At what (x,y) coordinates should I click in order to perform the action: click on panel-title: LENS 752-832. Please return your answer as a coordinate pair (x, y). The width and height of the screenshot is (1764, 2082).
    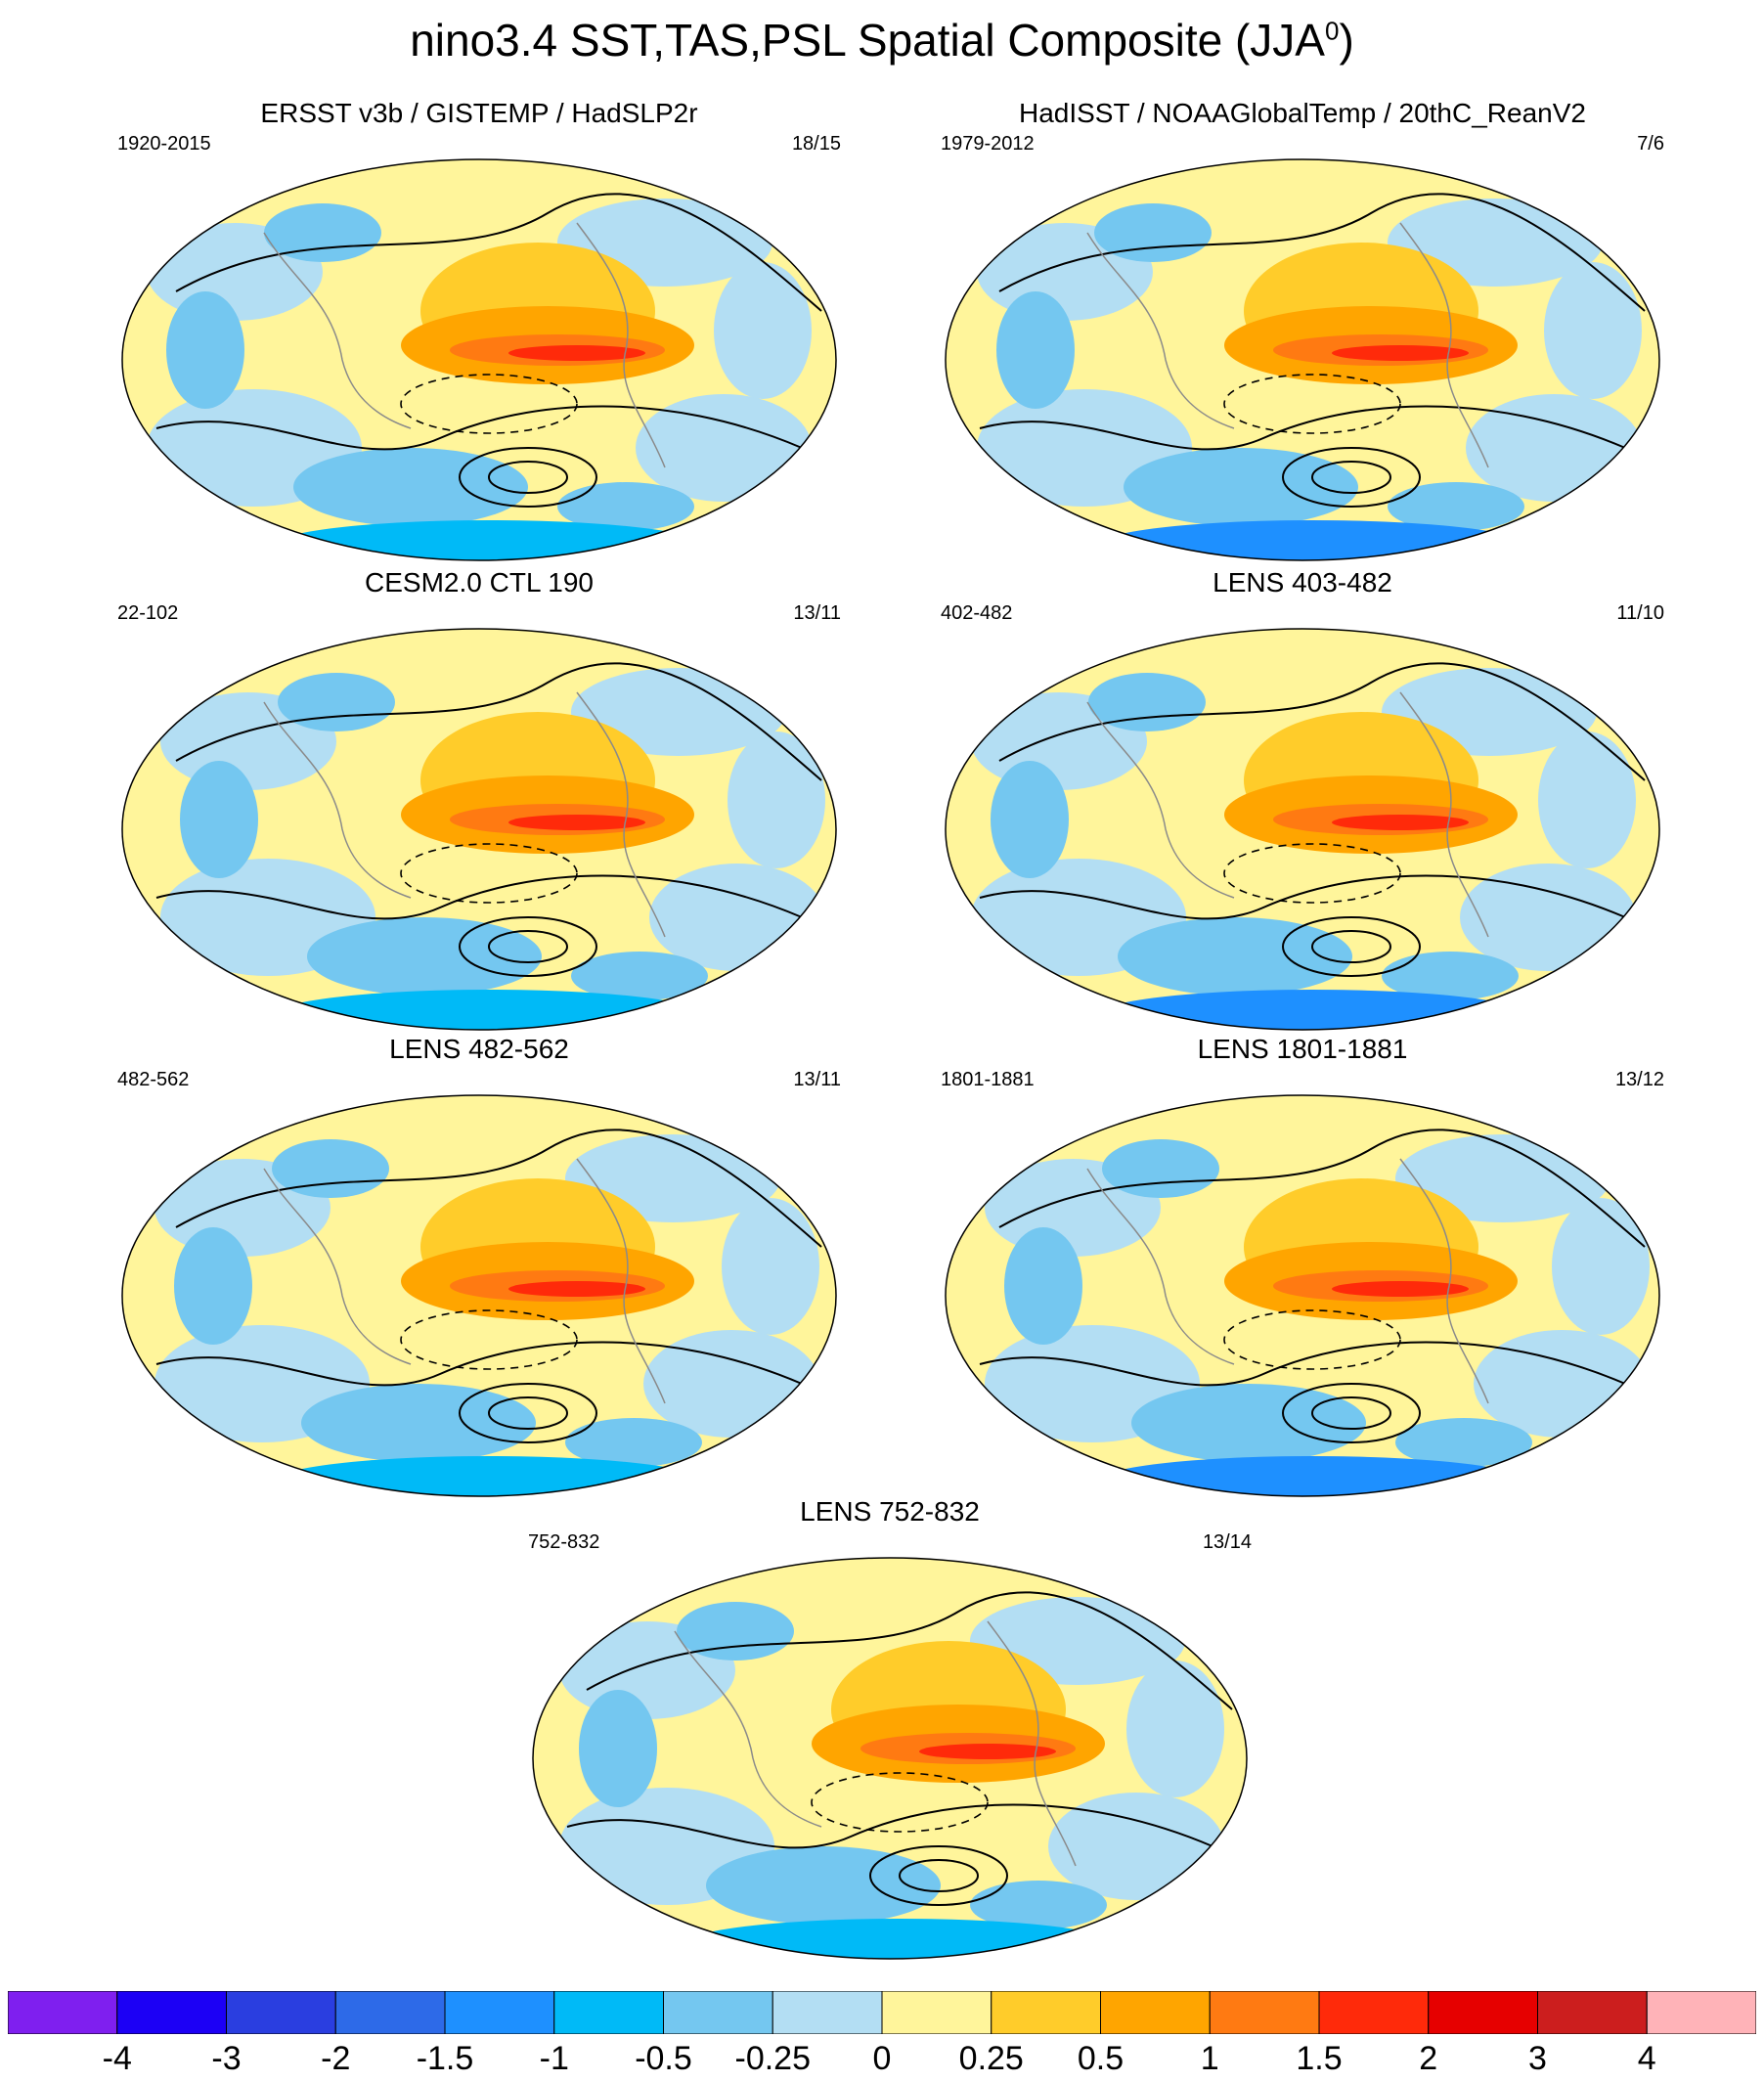
    Looking at the image, I should click on (890, 1511).